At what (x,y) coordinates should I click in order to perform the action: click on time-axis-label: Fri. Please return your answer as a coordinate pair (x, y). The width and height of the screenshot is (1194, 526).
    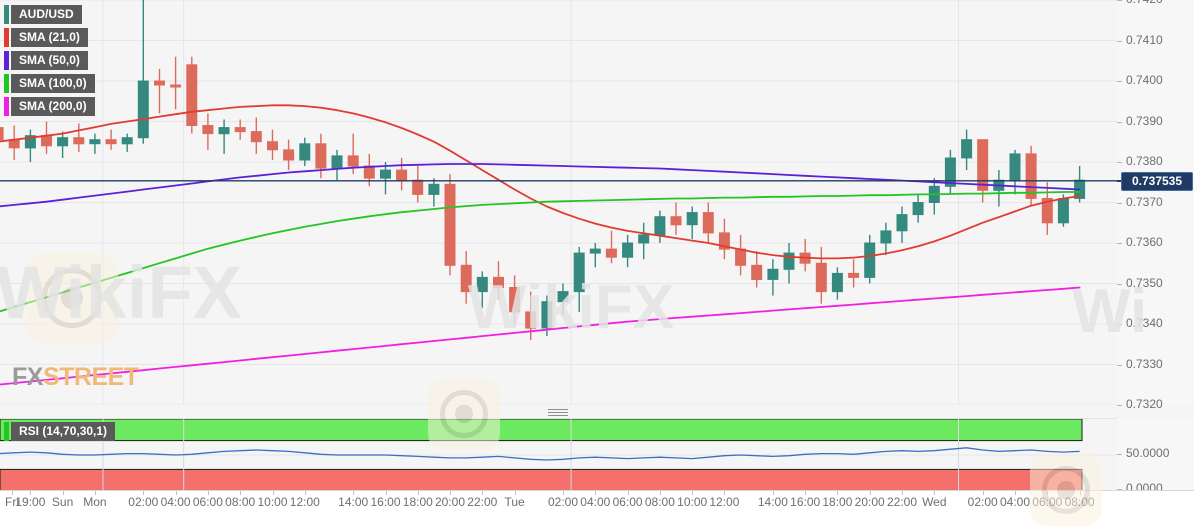
    Looking at the image, I should click on (12, 502).